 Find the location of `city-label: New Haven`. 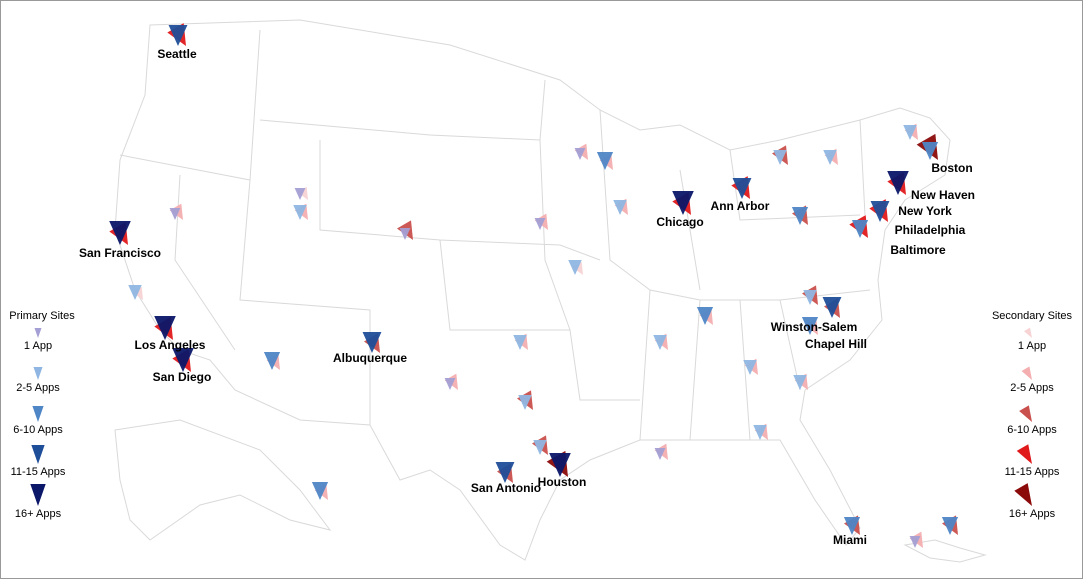

city-label: New Haven is located at coordinates (943, 195).